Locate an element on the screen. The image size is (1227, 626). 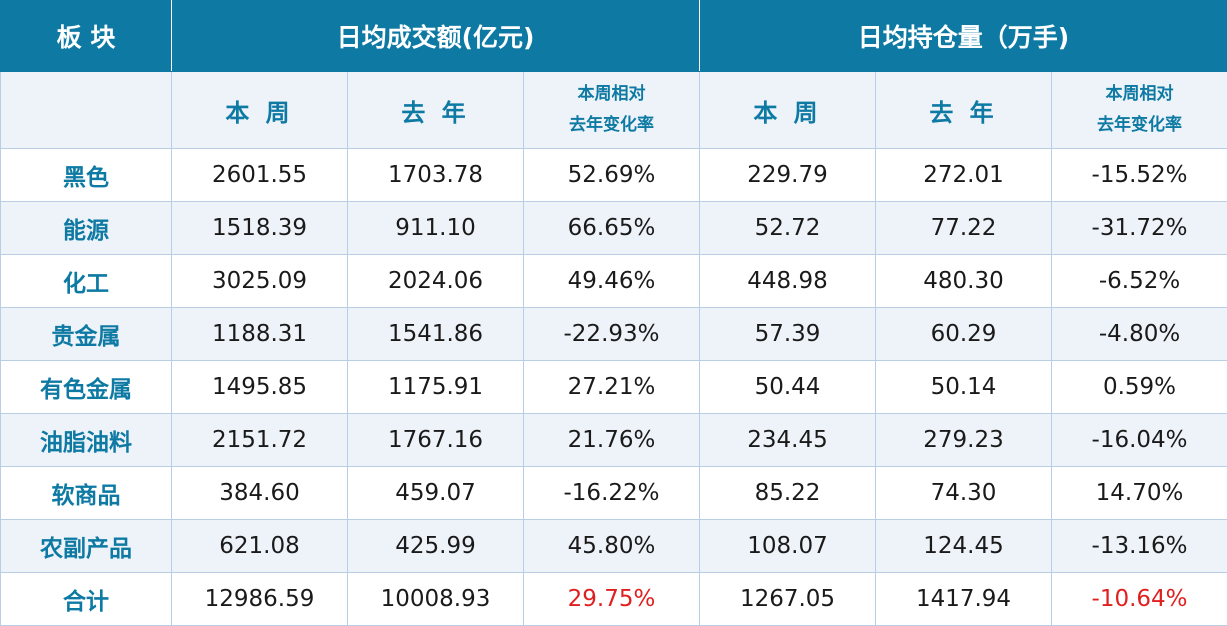
oi-last-year: 50.14 is located at coordinates (964, 387).